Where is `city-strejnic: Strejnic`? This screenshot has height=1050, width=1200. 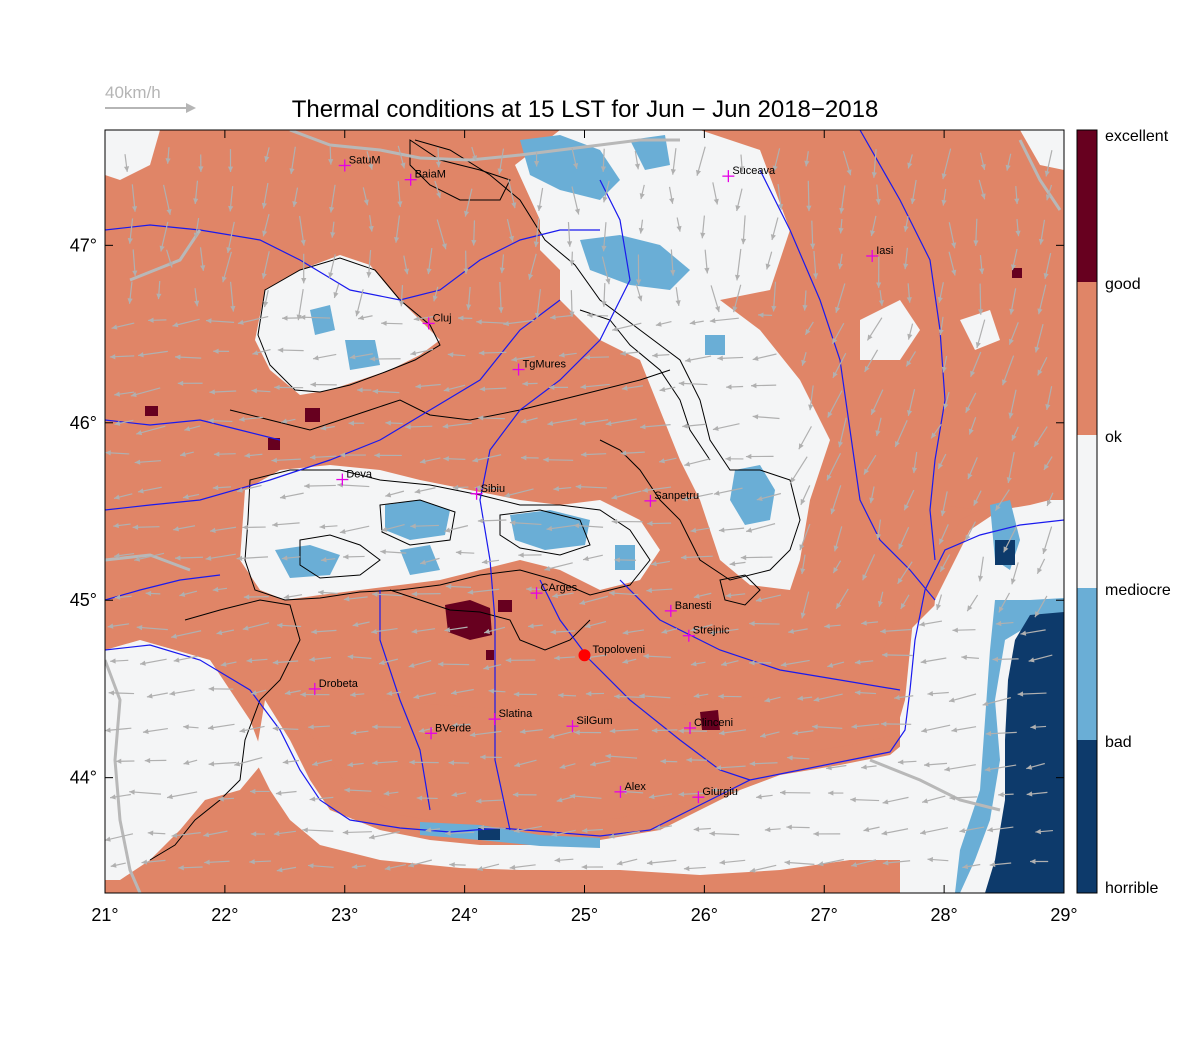
city-strejnic: Strejnic is located at coordinates (706, 633).